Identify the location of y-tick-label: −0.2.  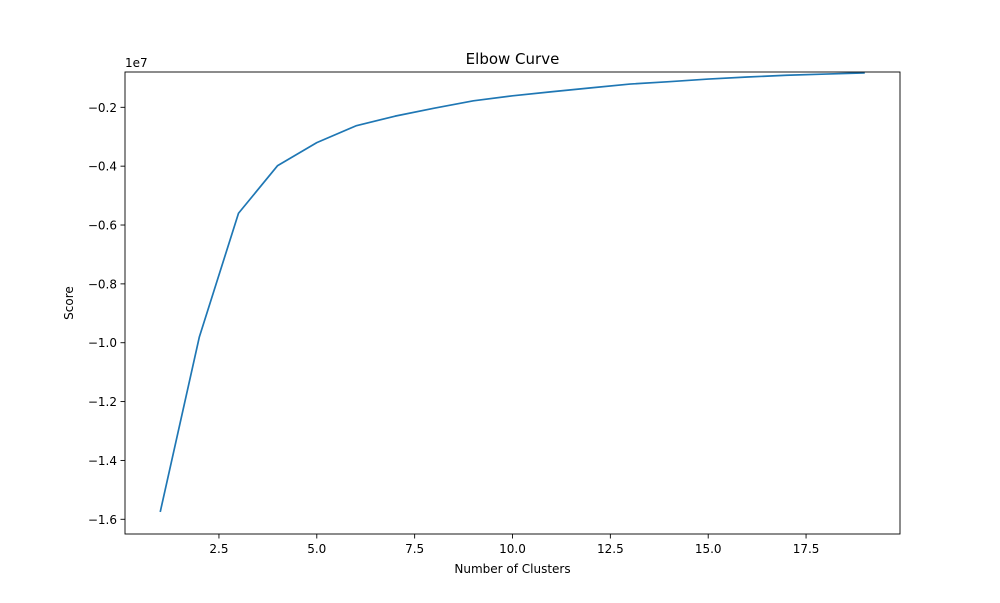
(102, 108).